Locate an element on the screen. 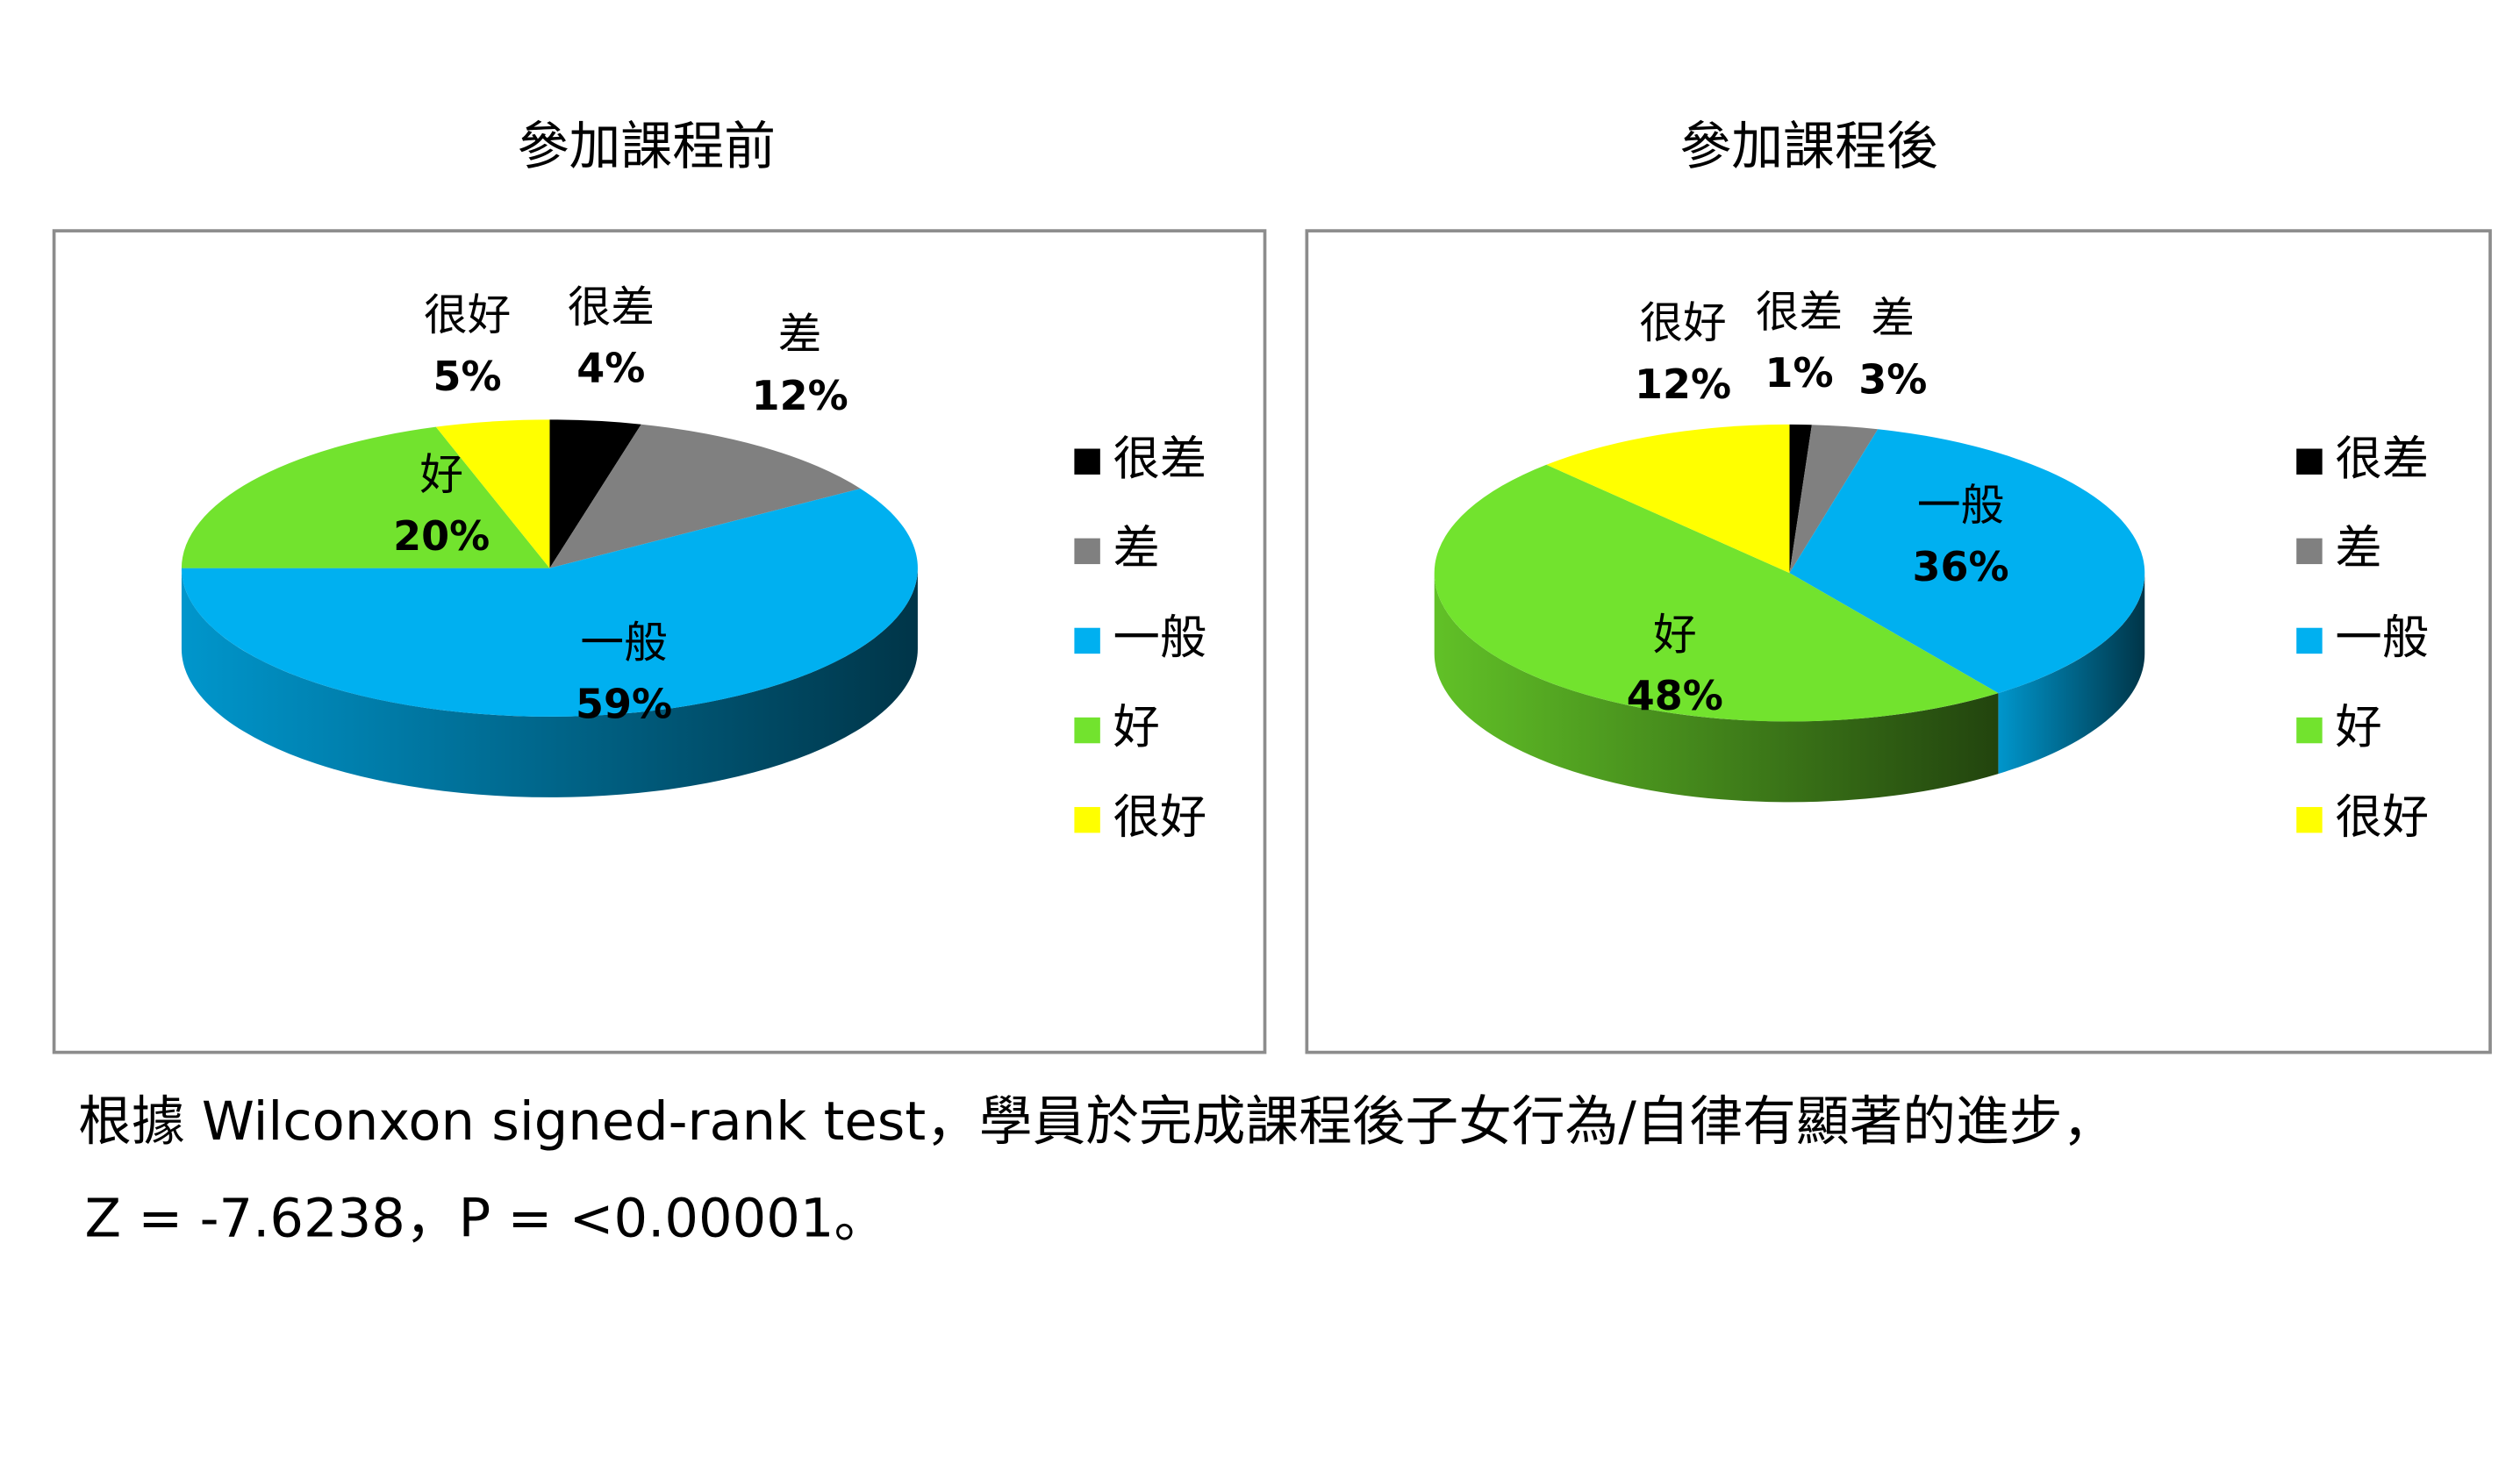 Image resolution: width=2520 pixels, height=1472 pixels. value-label: 5% is located at coordinates (467, 376).